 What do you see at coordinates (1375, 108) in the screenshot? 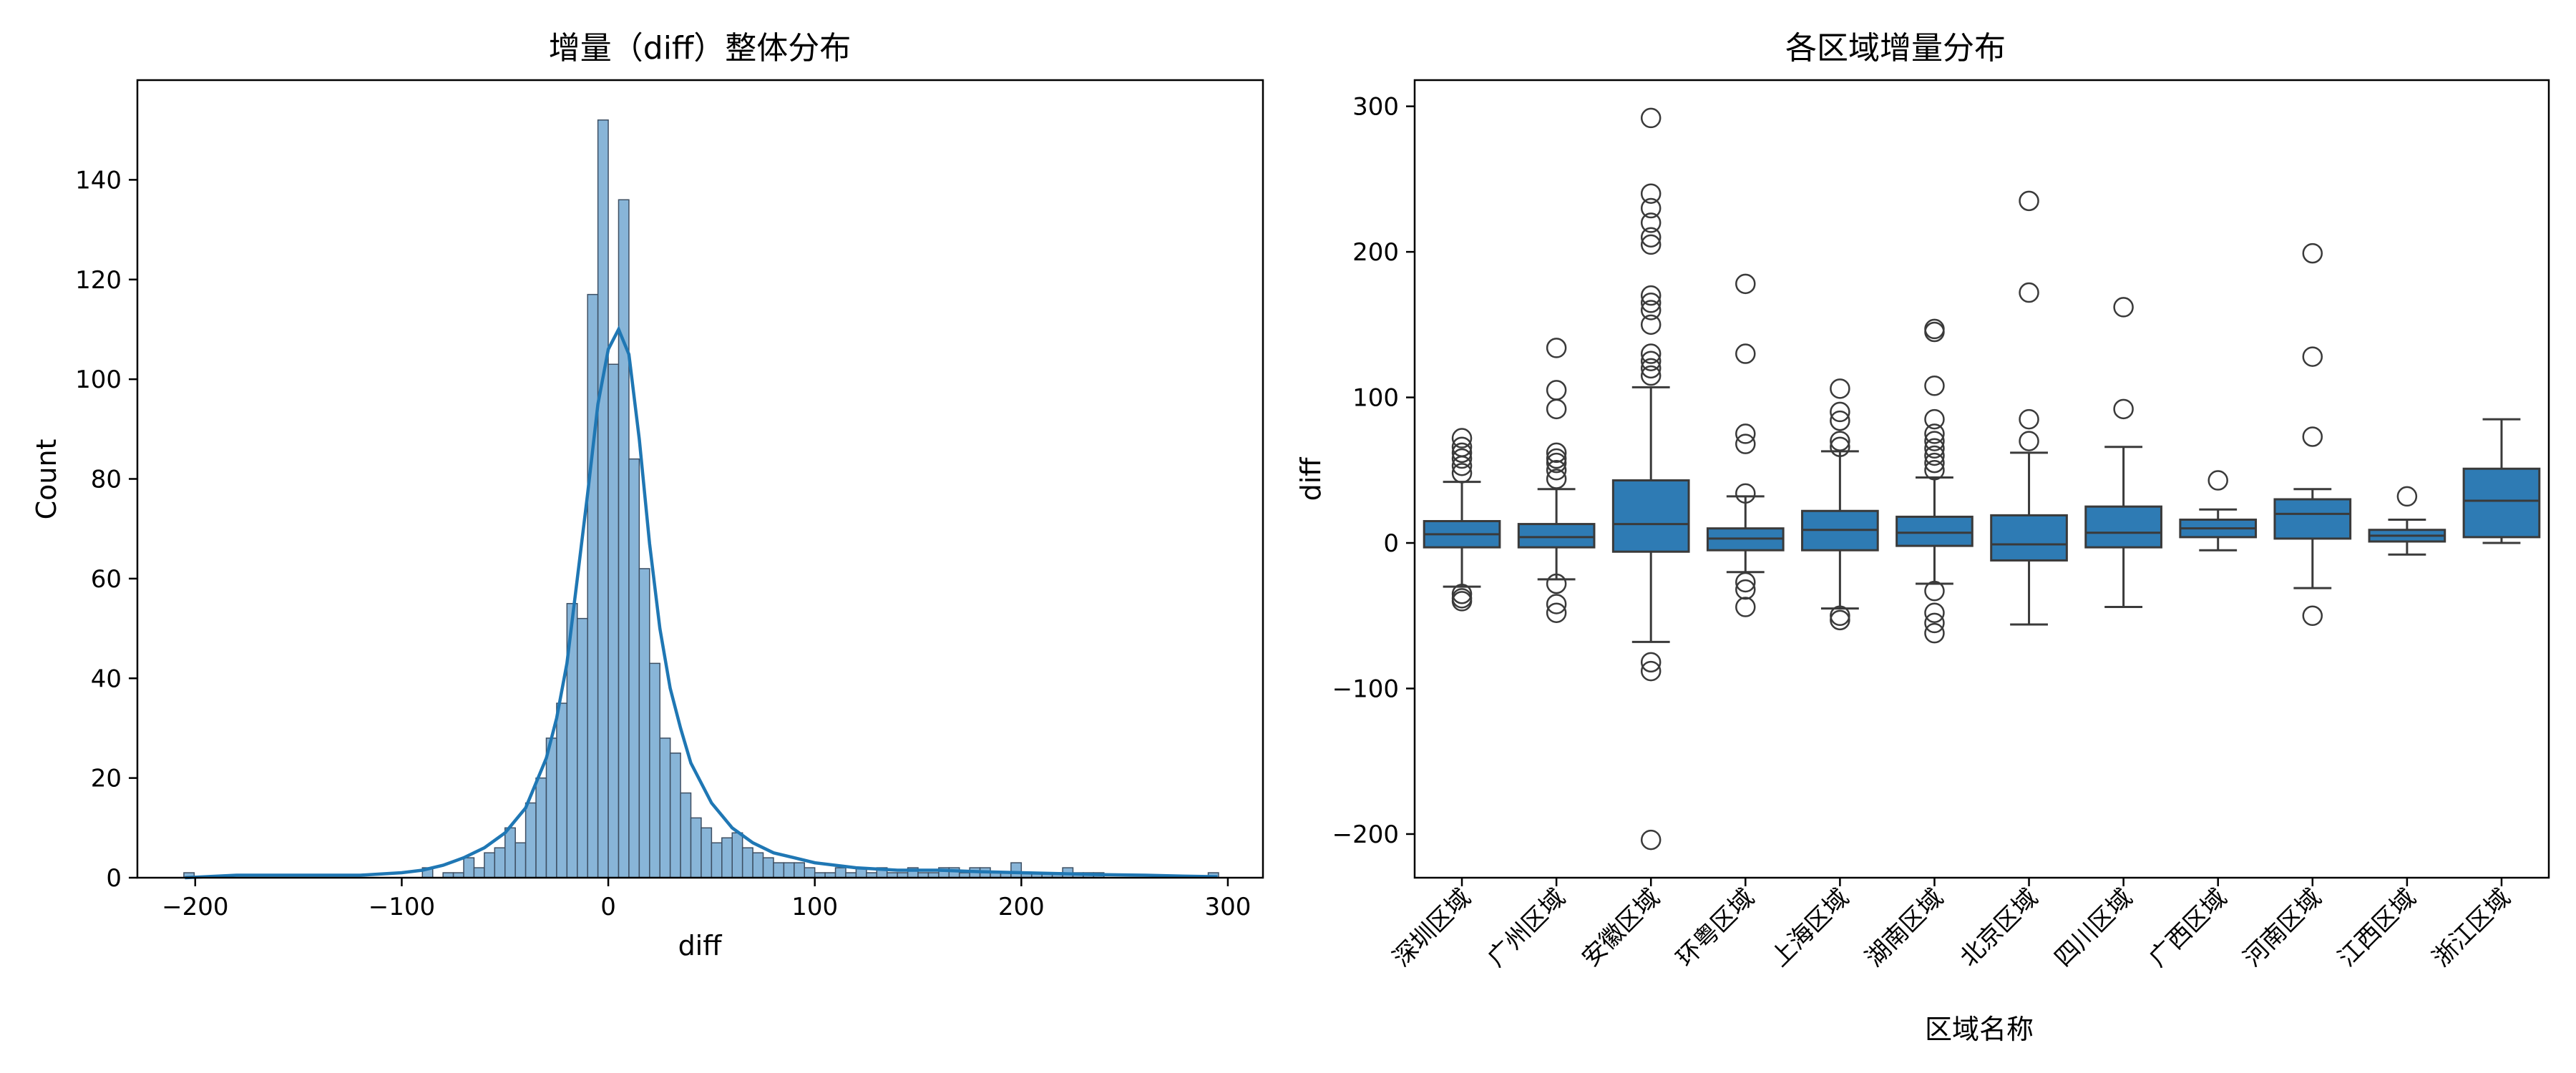
I see `y-tick-label: 300` at bounding box center [1375, 108].